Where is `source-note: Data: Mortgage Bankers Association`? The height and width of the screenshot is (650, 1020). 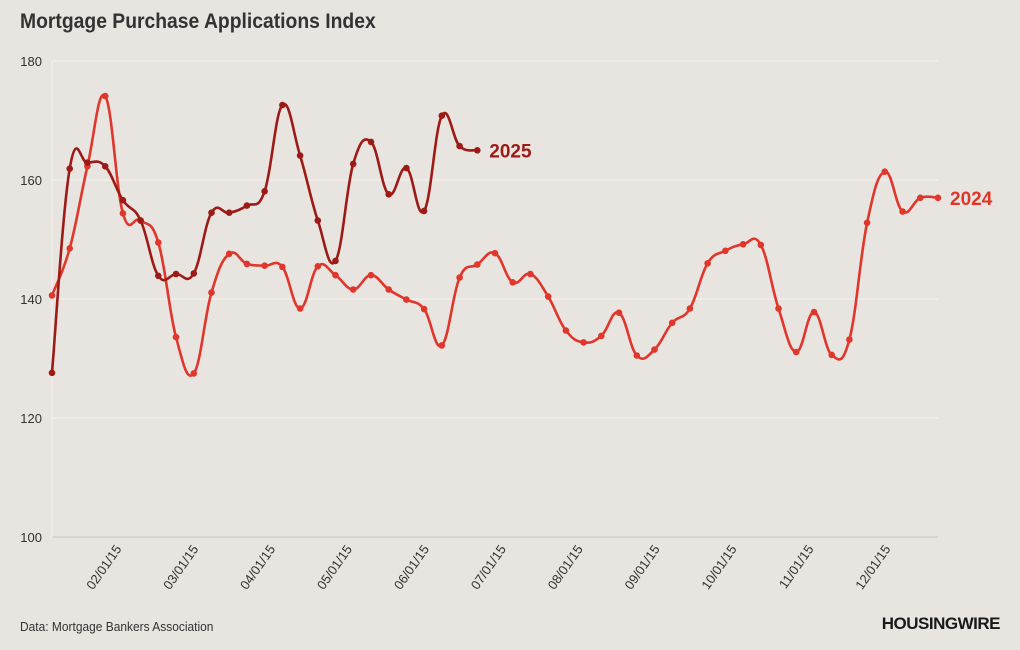 source-note: Data: Mortgage Bankers Association is located at coordinates (117, 626).